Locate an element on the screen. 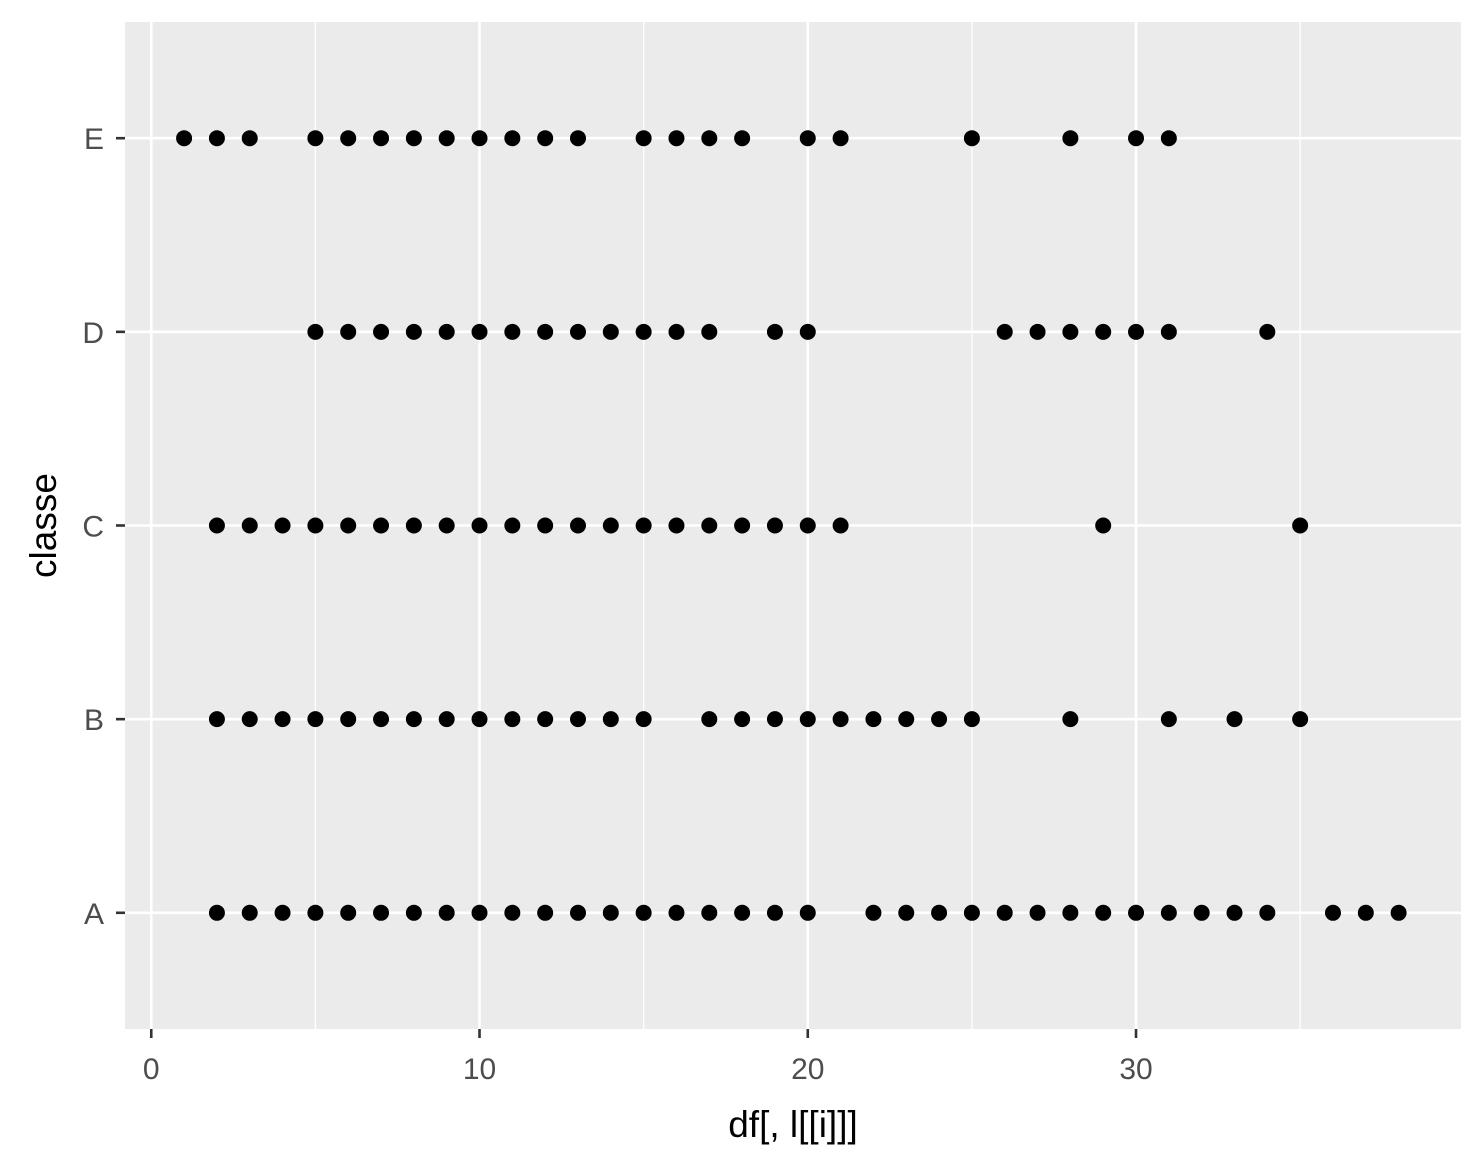 This screenshot has height=1168, width=1481. x-tick-label: 20 is located at coordinates (807, 1069).